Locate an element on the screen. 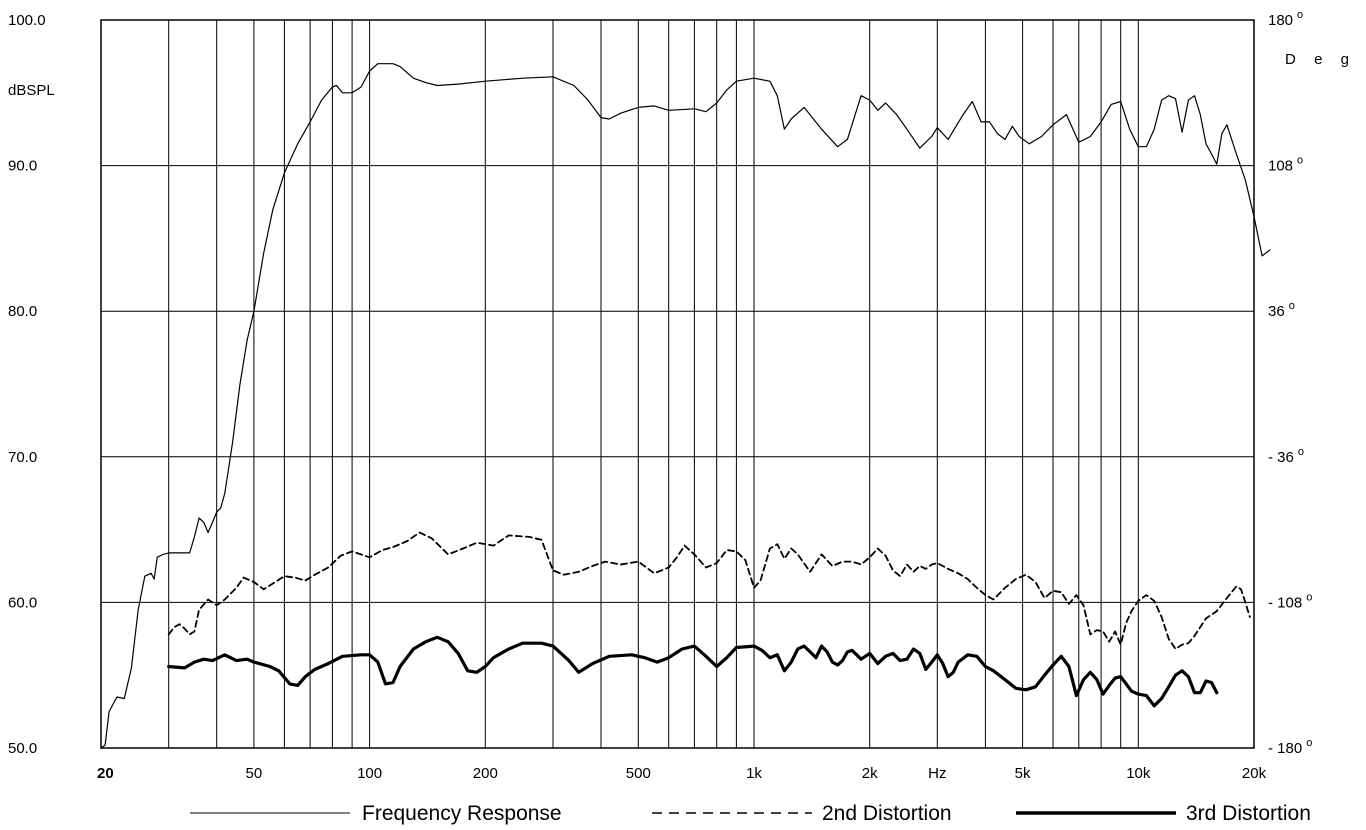 The height and width of the screenshot is (830, 1366). y-right-tick-label: 36 o is located at coordinates (1281, 310).